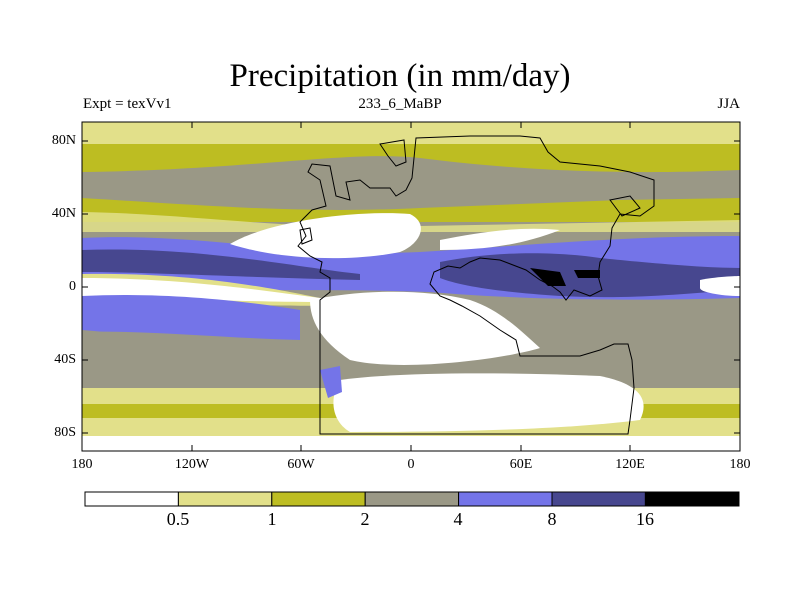  Describe the element at coordinates (178, 519) in the screenshot. I see `colorbar-label: 0.5` at that location.